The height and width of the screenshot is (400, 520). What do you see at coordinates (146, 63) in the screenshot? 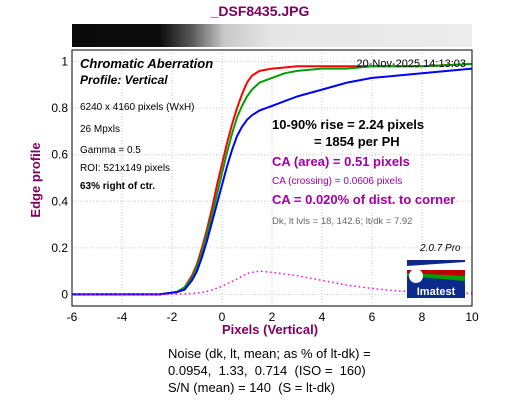
I see `chart-title: Chromatic Aberration` at bounding box center [146, 63].